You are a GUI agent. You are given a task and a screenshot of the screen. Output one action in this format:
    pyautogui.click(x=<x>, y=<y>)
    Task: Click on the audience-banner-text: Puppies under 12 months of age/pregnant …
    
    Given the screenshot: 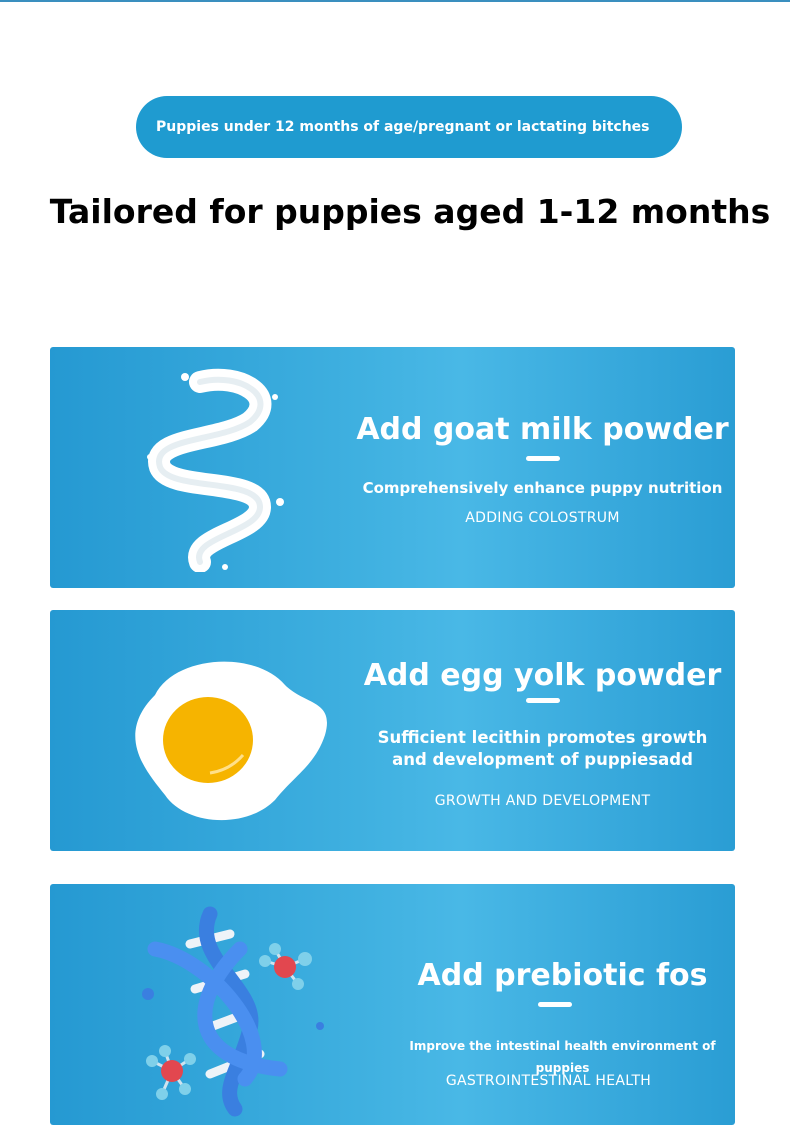 What is the action you would take?
    pyautogui.click(x=403, y=127)
    